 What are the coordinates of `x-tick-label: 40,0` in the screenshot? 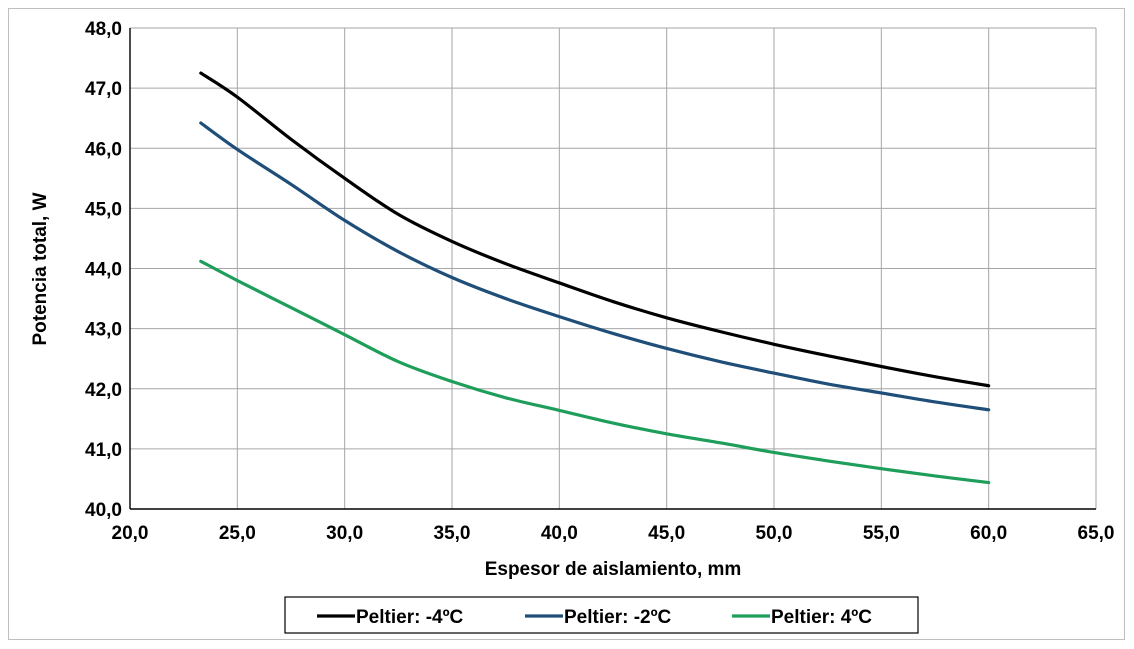 It's located at (559, 533).